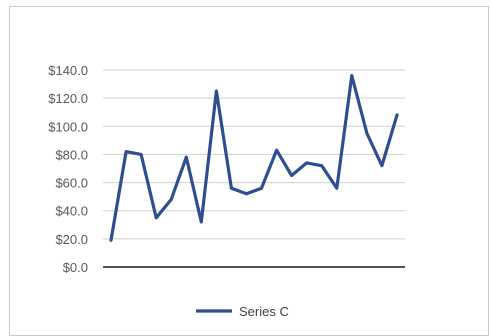 This screenshot has width=491, height=336. Describe the element at coordinates (264, 311) in the screenshot. I see `legend-label-series-c: Series C` at that location.